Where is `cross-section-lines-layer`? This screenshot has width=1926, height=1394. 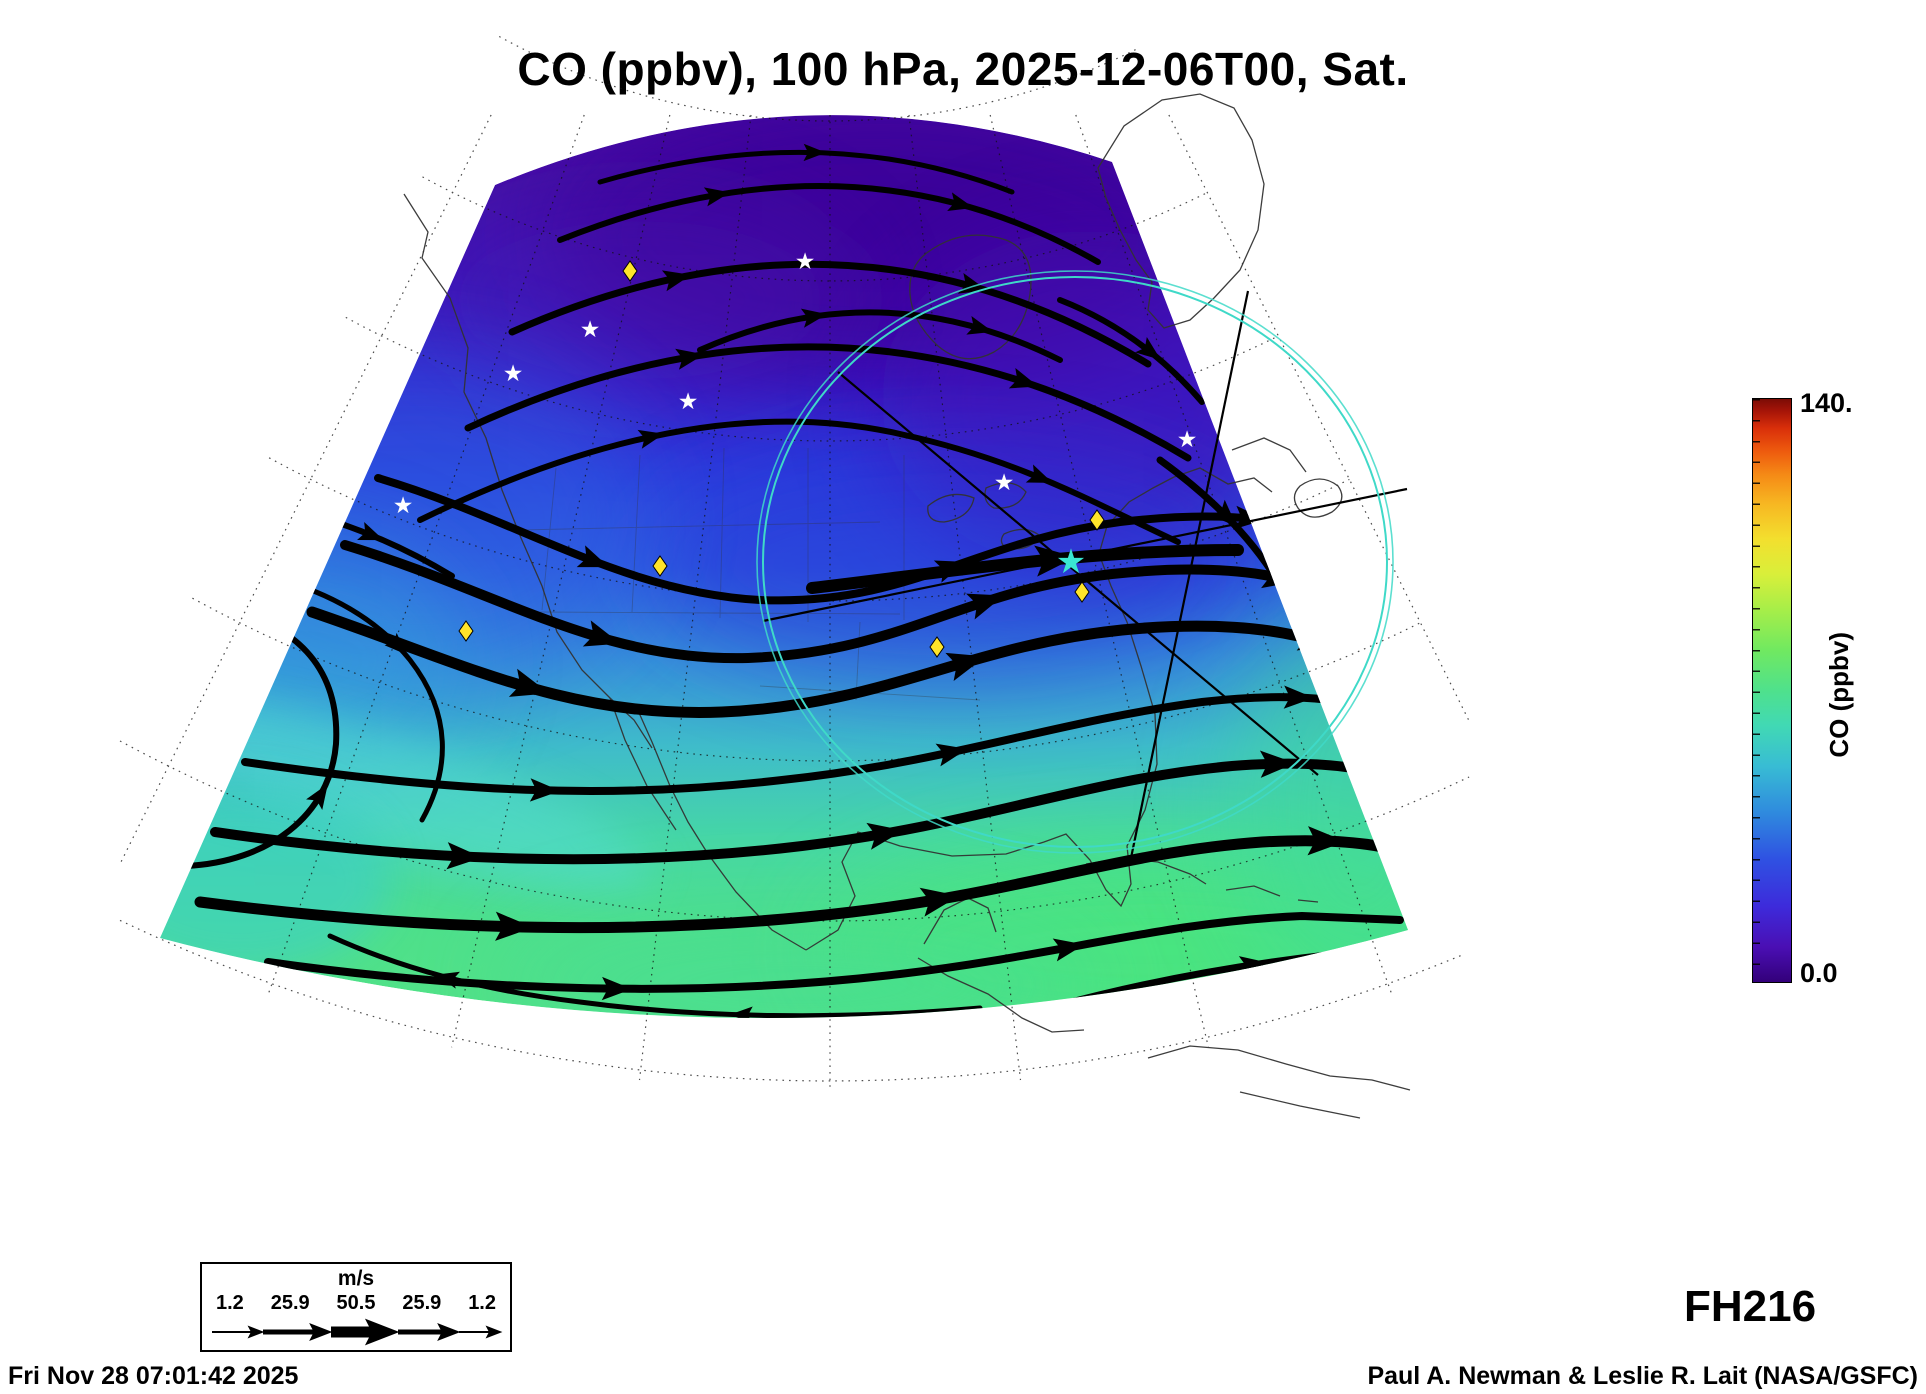 cross-section-lines-layer is located at coordinates (1085, 574).